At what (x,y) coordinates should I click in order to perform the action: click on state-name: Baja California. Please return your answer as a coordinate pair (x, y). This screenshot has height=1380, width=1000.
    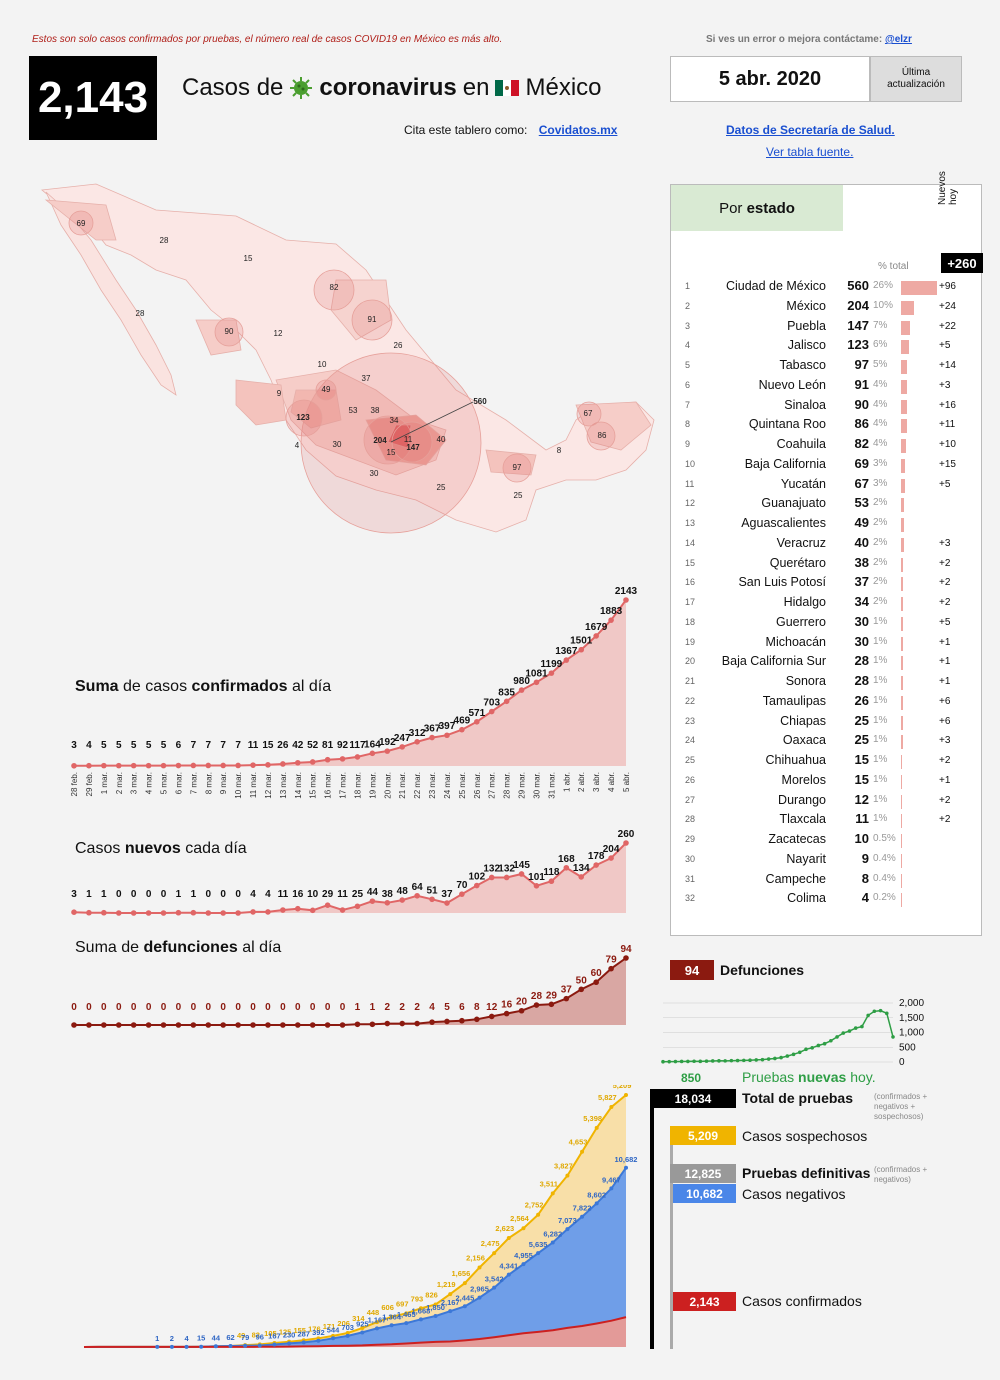
    Looking at the image, I should click on (785, 463).